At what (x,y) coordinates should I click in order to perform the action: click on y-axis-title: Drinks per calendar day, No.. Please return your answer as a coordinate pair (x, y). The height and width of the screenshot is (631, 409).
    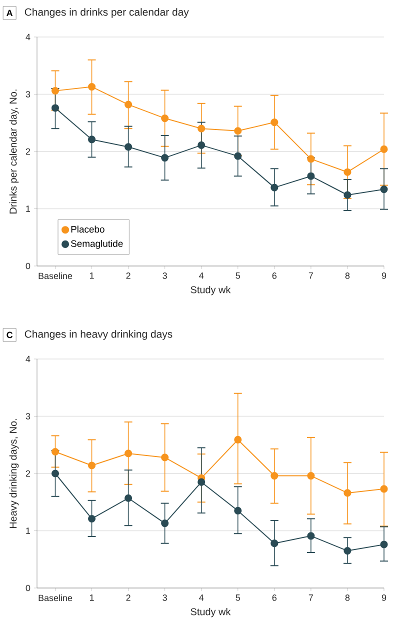
    Looking at the image, I should click on (14, 152).